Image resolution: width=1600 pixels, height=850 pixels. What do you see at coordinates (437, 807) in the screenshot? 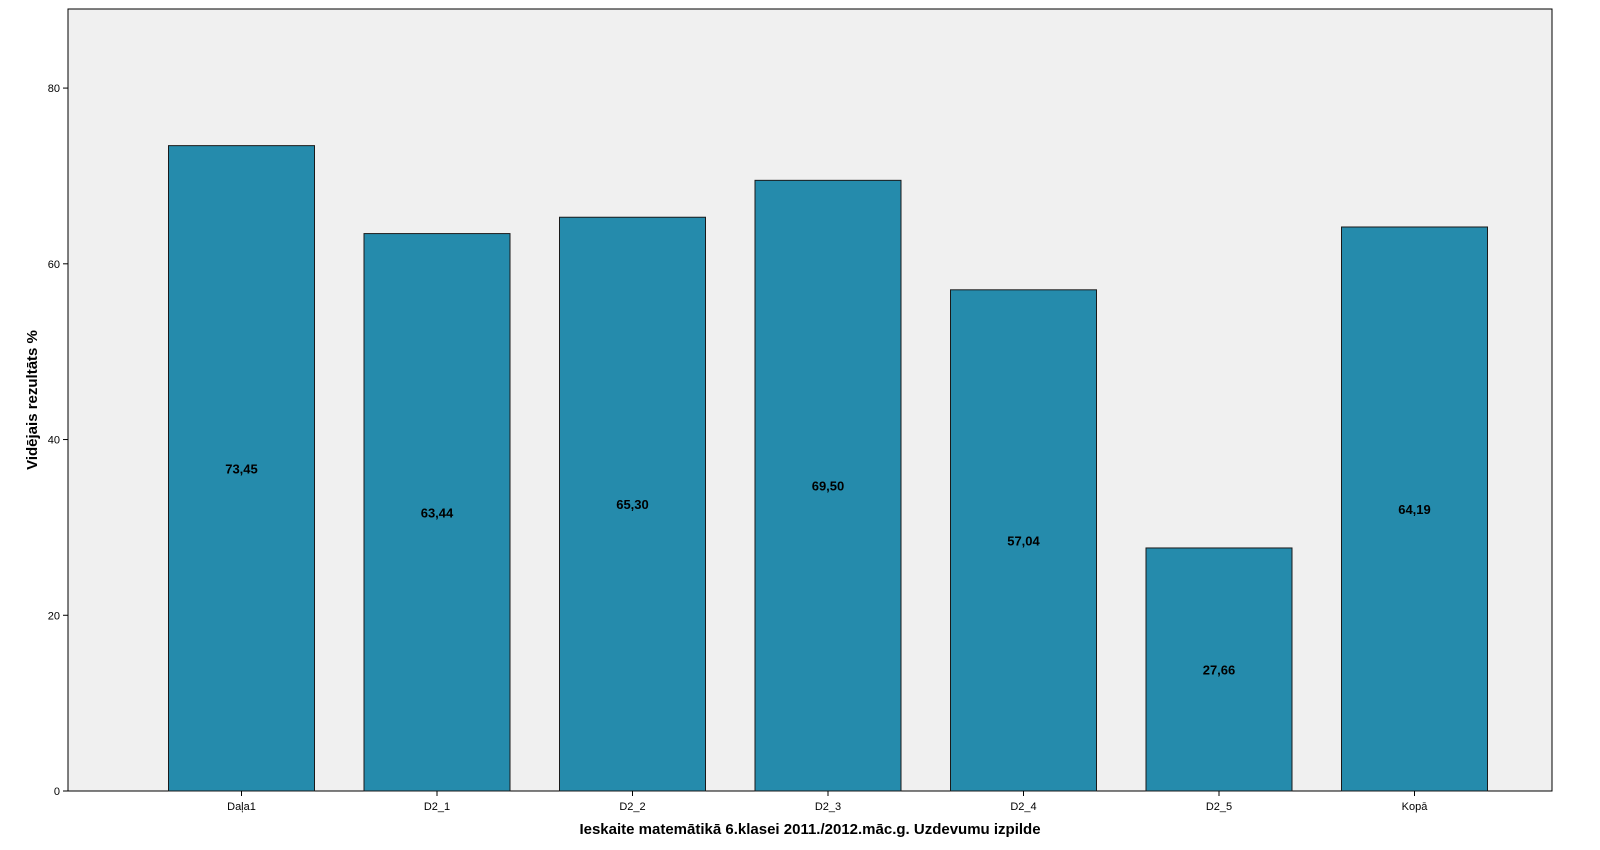
I see `x-tick-label-1: D2_1` at bounding box center [437, 807].